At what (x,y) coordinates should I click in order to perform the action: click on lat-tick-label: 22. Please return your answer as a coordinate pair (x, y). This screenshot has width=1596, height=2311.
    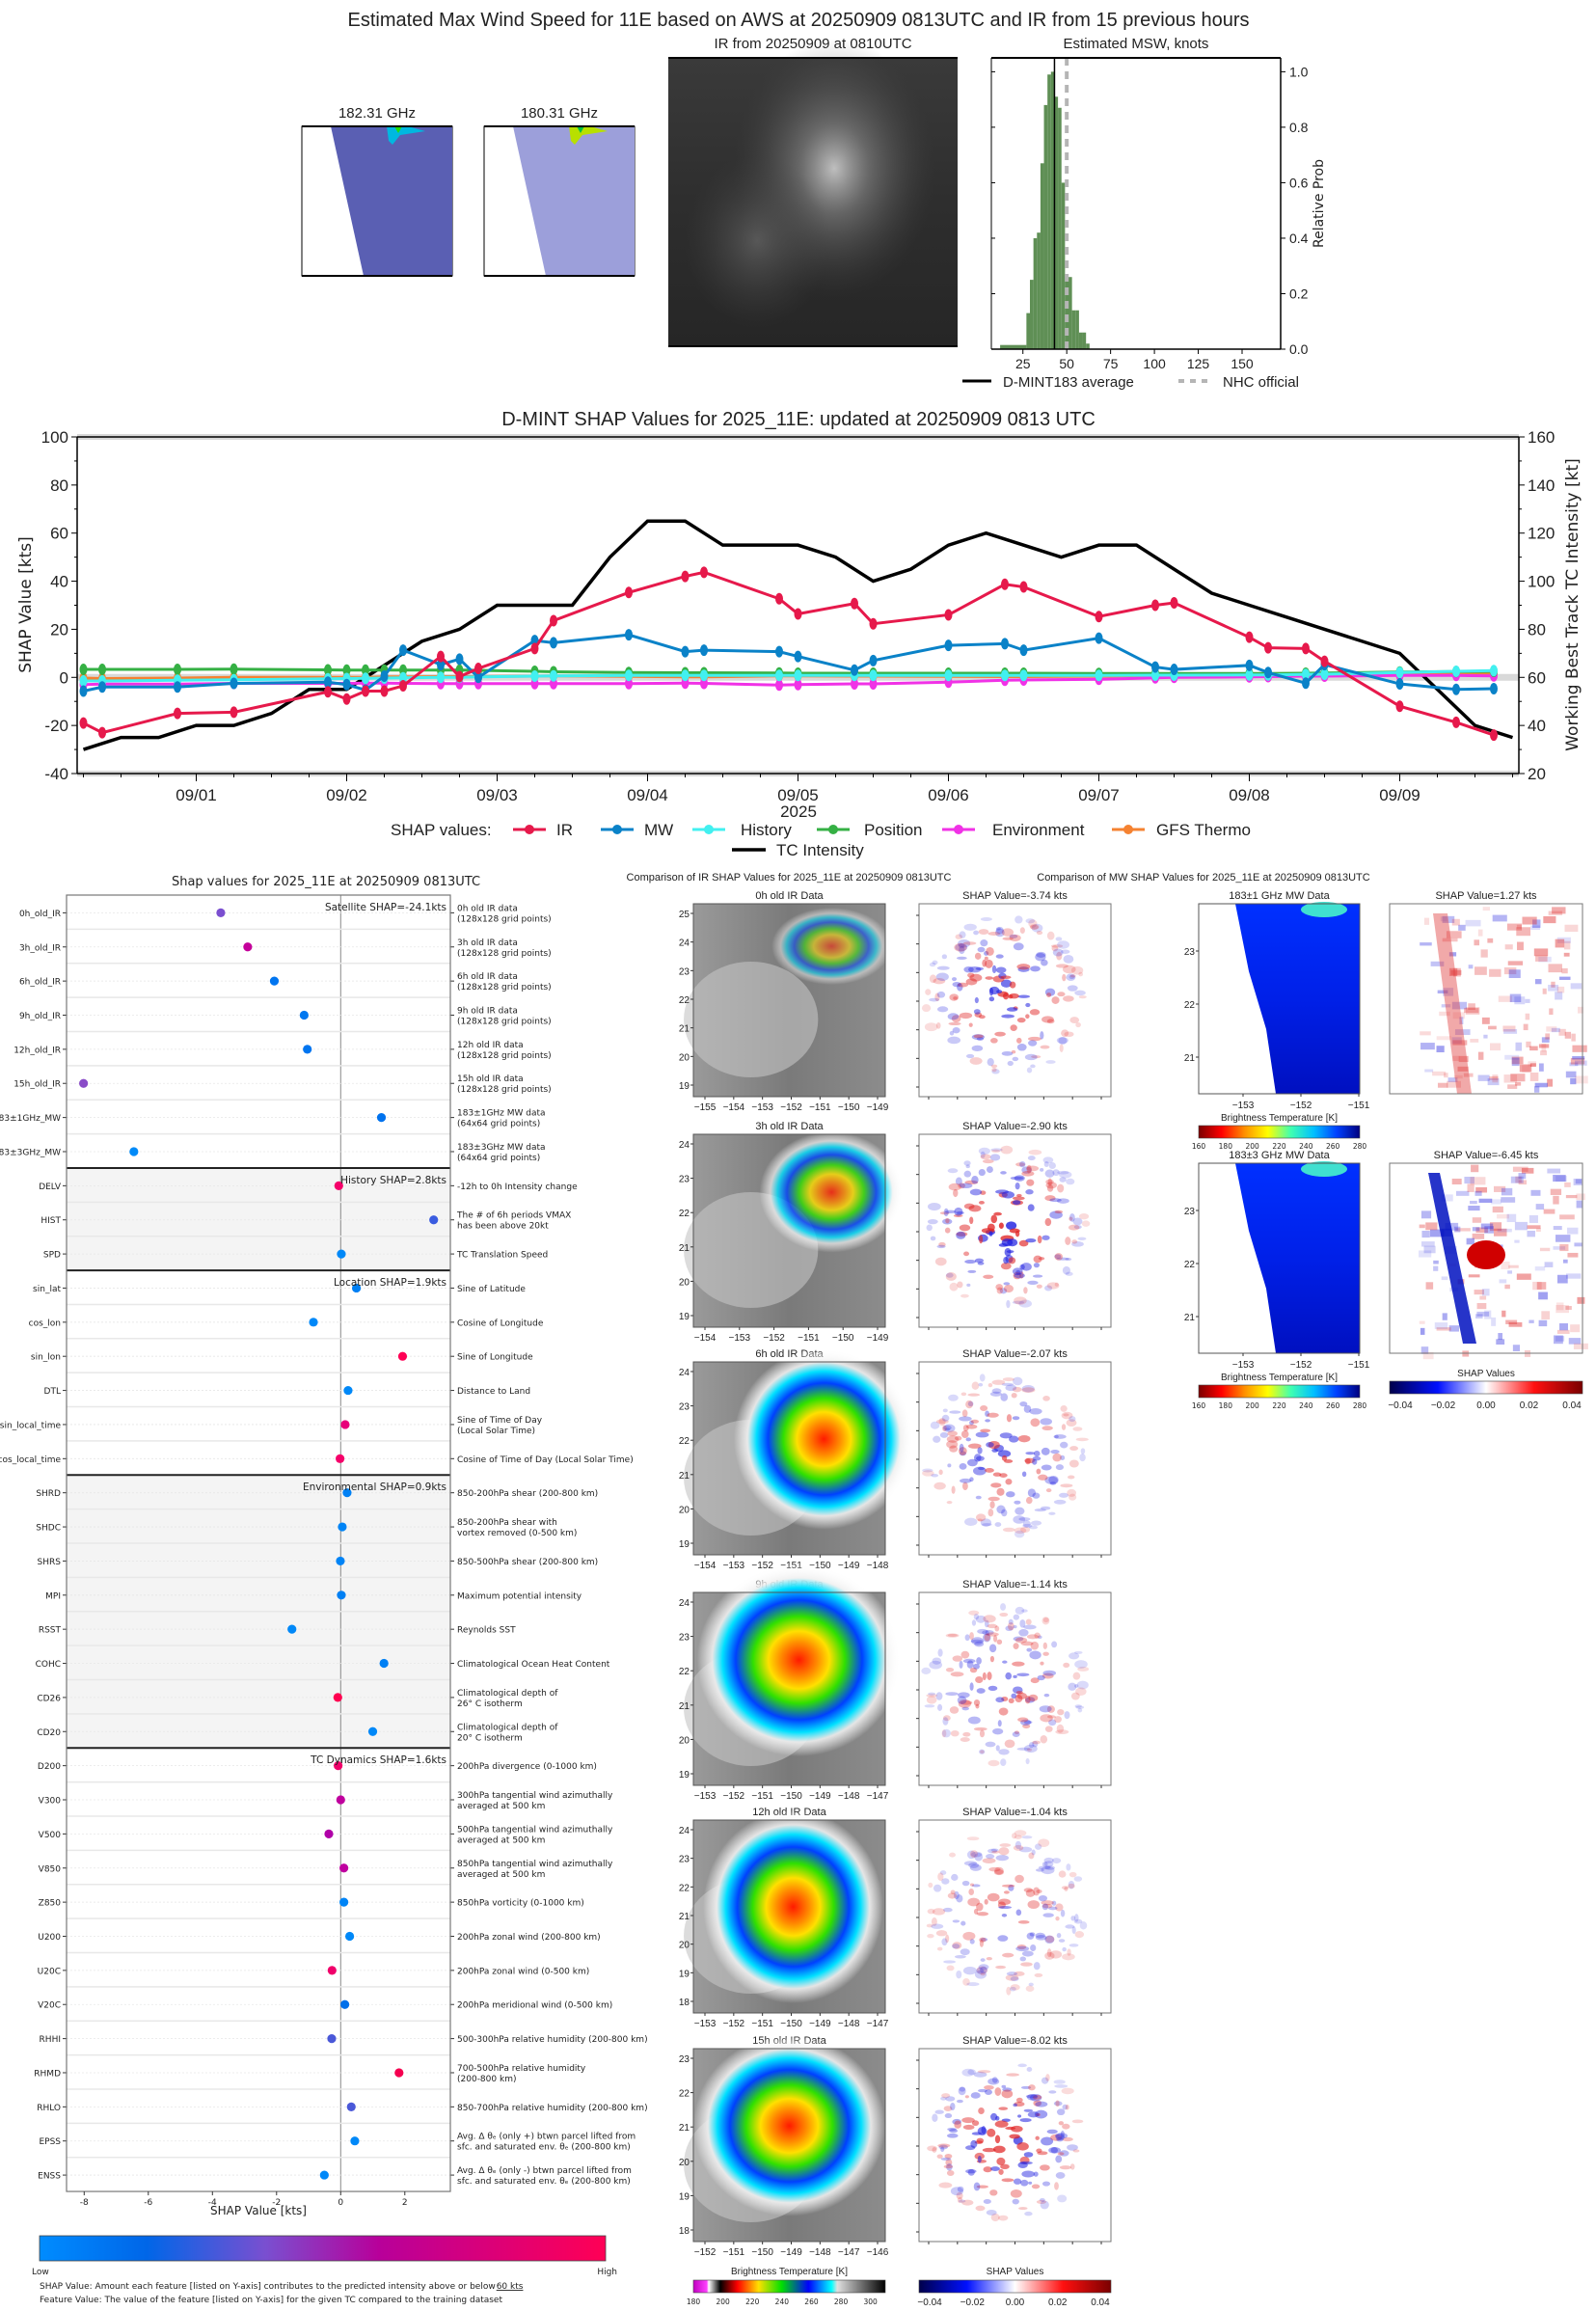
    Looking at the image, I should click on (684, 1441).